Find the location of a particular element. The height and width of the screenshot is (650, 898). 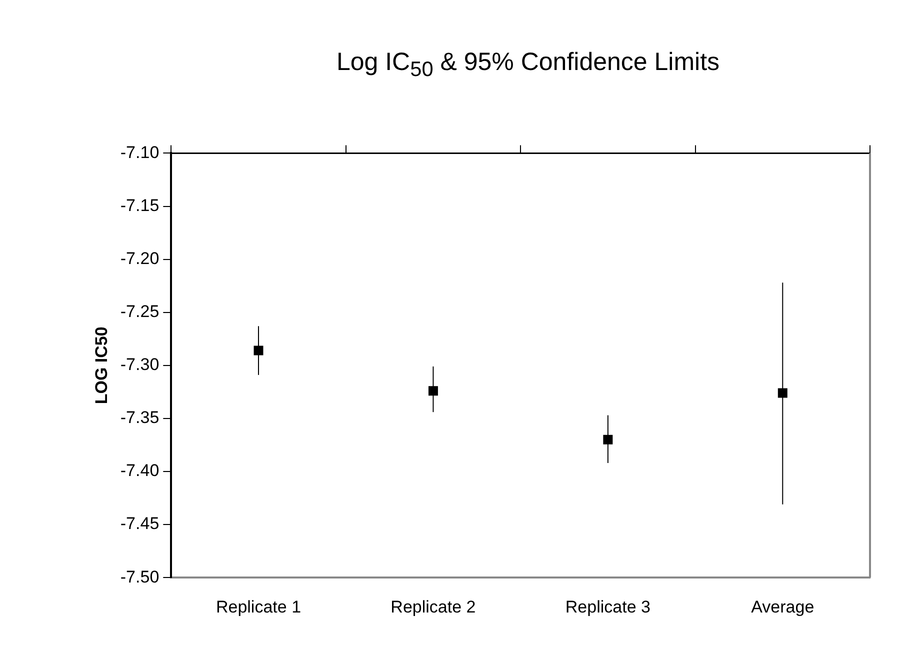

x-tick-label: Replicate 2 is located at coordinates (433, 606).